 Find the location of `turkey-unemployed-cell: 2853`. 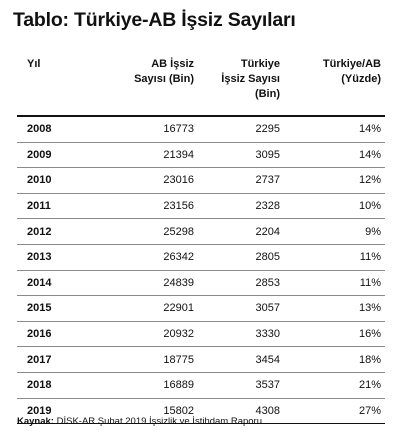

turkey-unemployed-cell: 2853 is located at coordinates (241, 283).